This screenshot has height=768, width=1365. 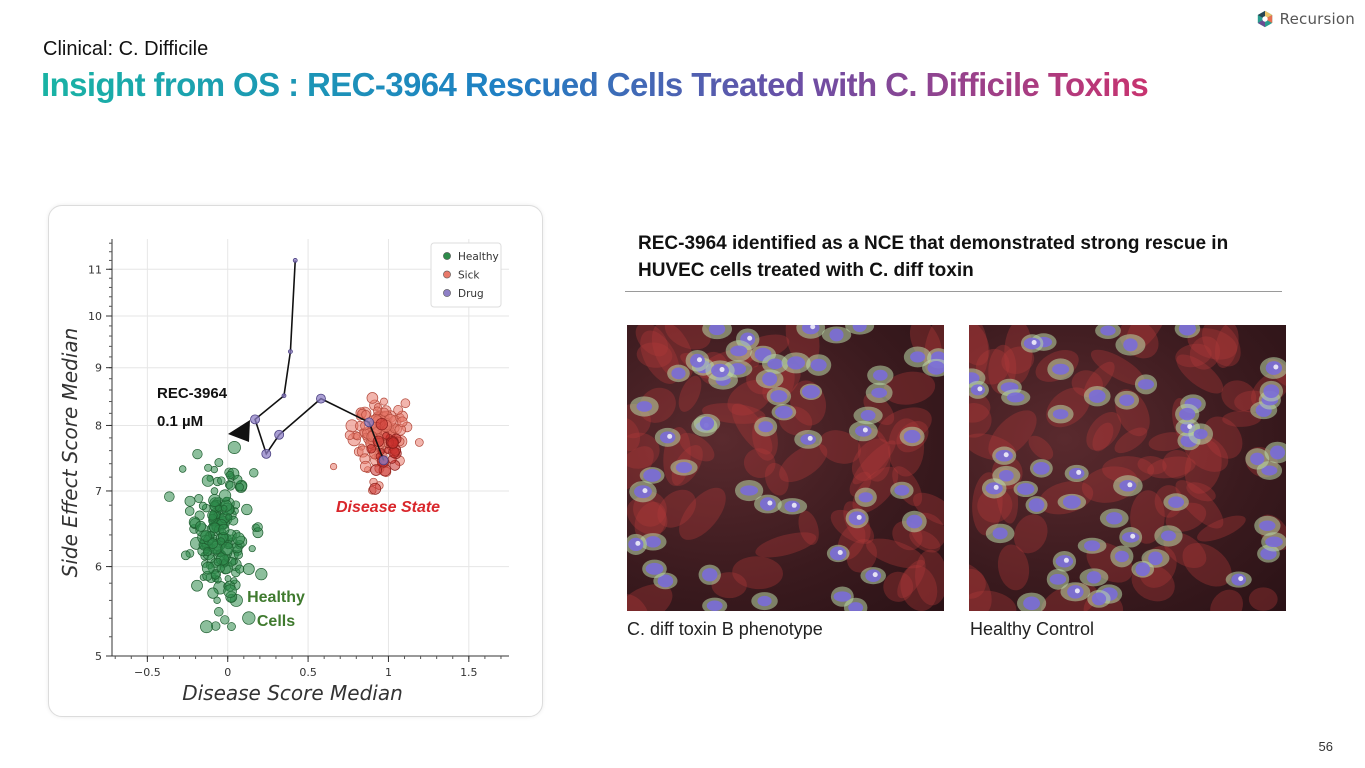 What do you see at coordinates (98, 567) in the screenshot?
I see `y-tick-label: 6` at bounding box center [98, 567].